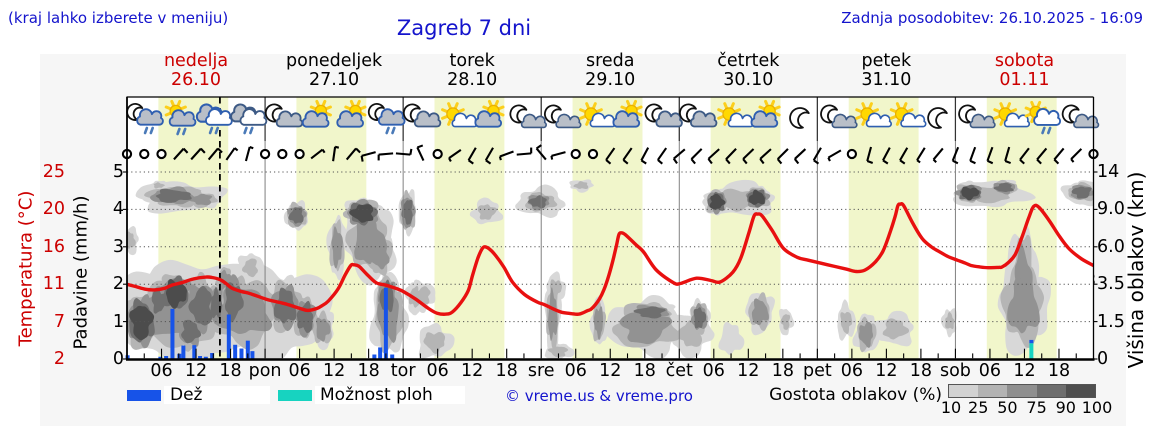 The width and height of the screenshot is (1152, 443). I want to click on weather-icon-gray-clouds-rain, so click(249, 119).